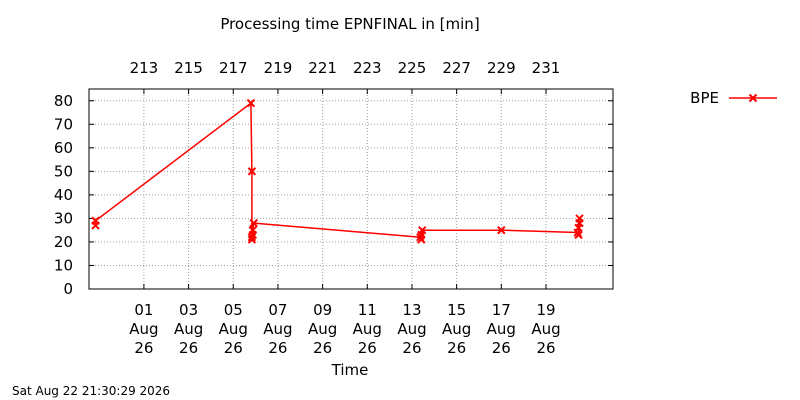  Describe the element at coordinates (91, 391) in the screenshot. I see `timestamp: Sat Aug 22 21:30:29 2026` at that location.